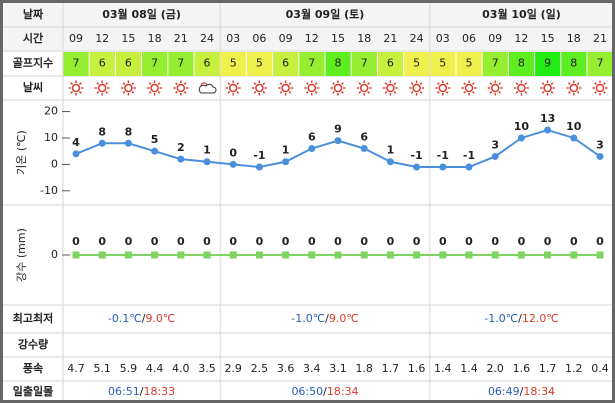  Describe the element at coordinates (129, 368) in the screenshot. I see `wind-speed: 5.9` at that location.